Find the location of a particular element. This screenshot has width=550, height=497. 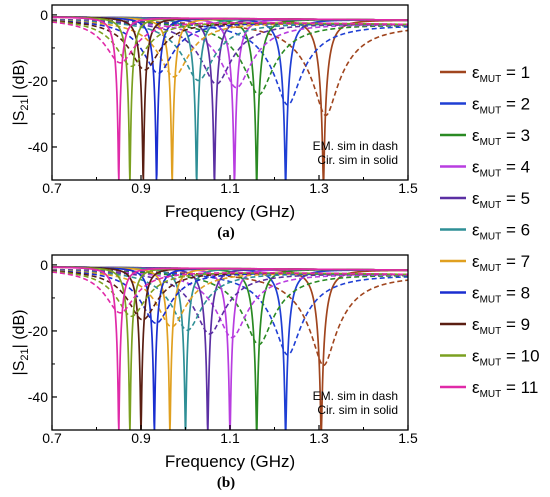

legend-label-11: εMUT = 11 is located at coordinates (505, 389).